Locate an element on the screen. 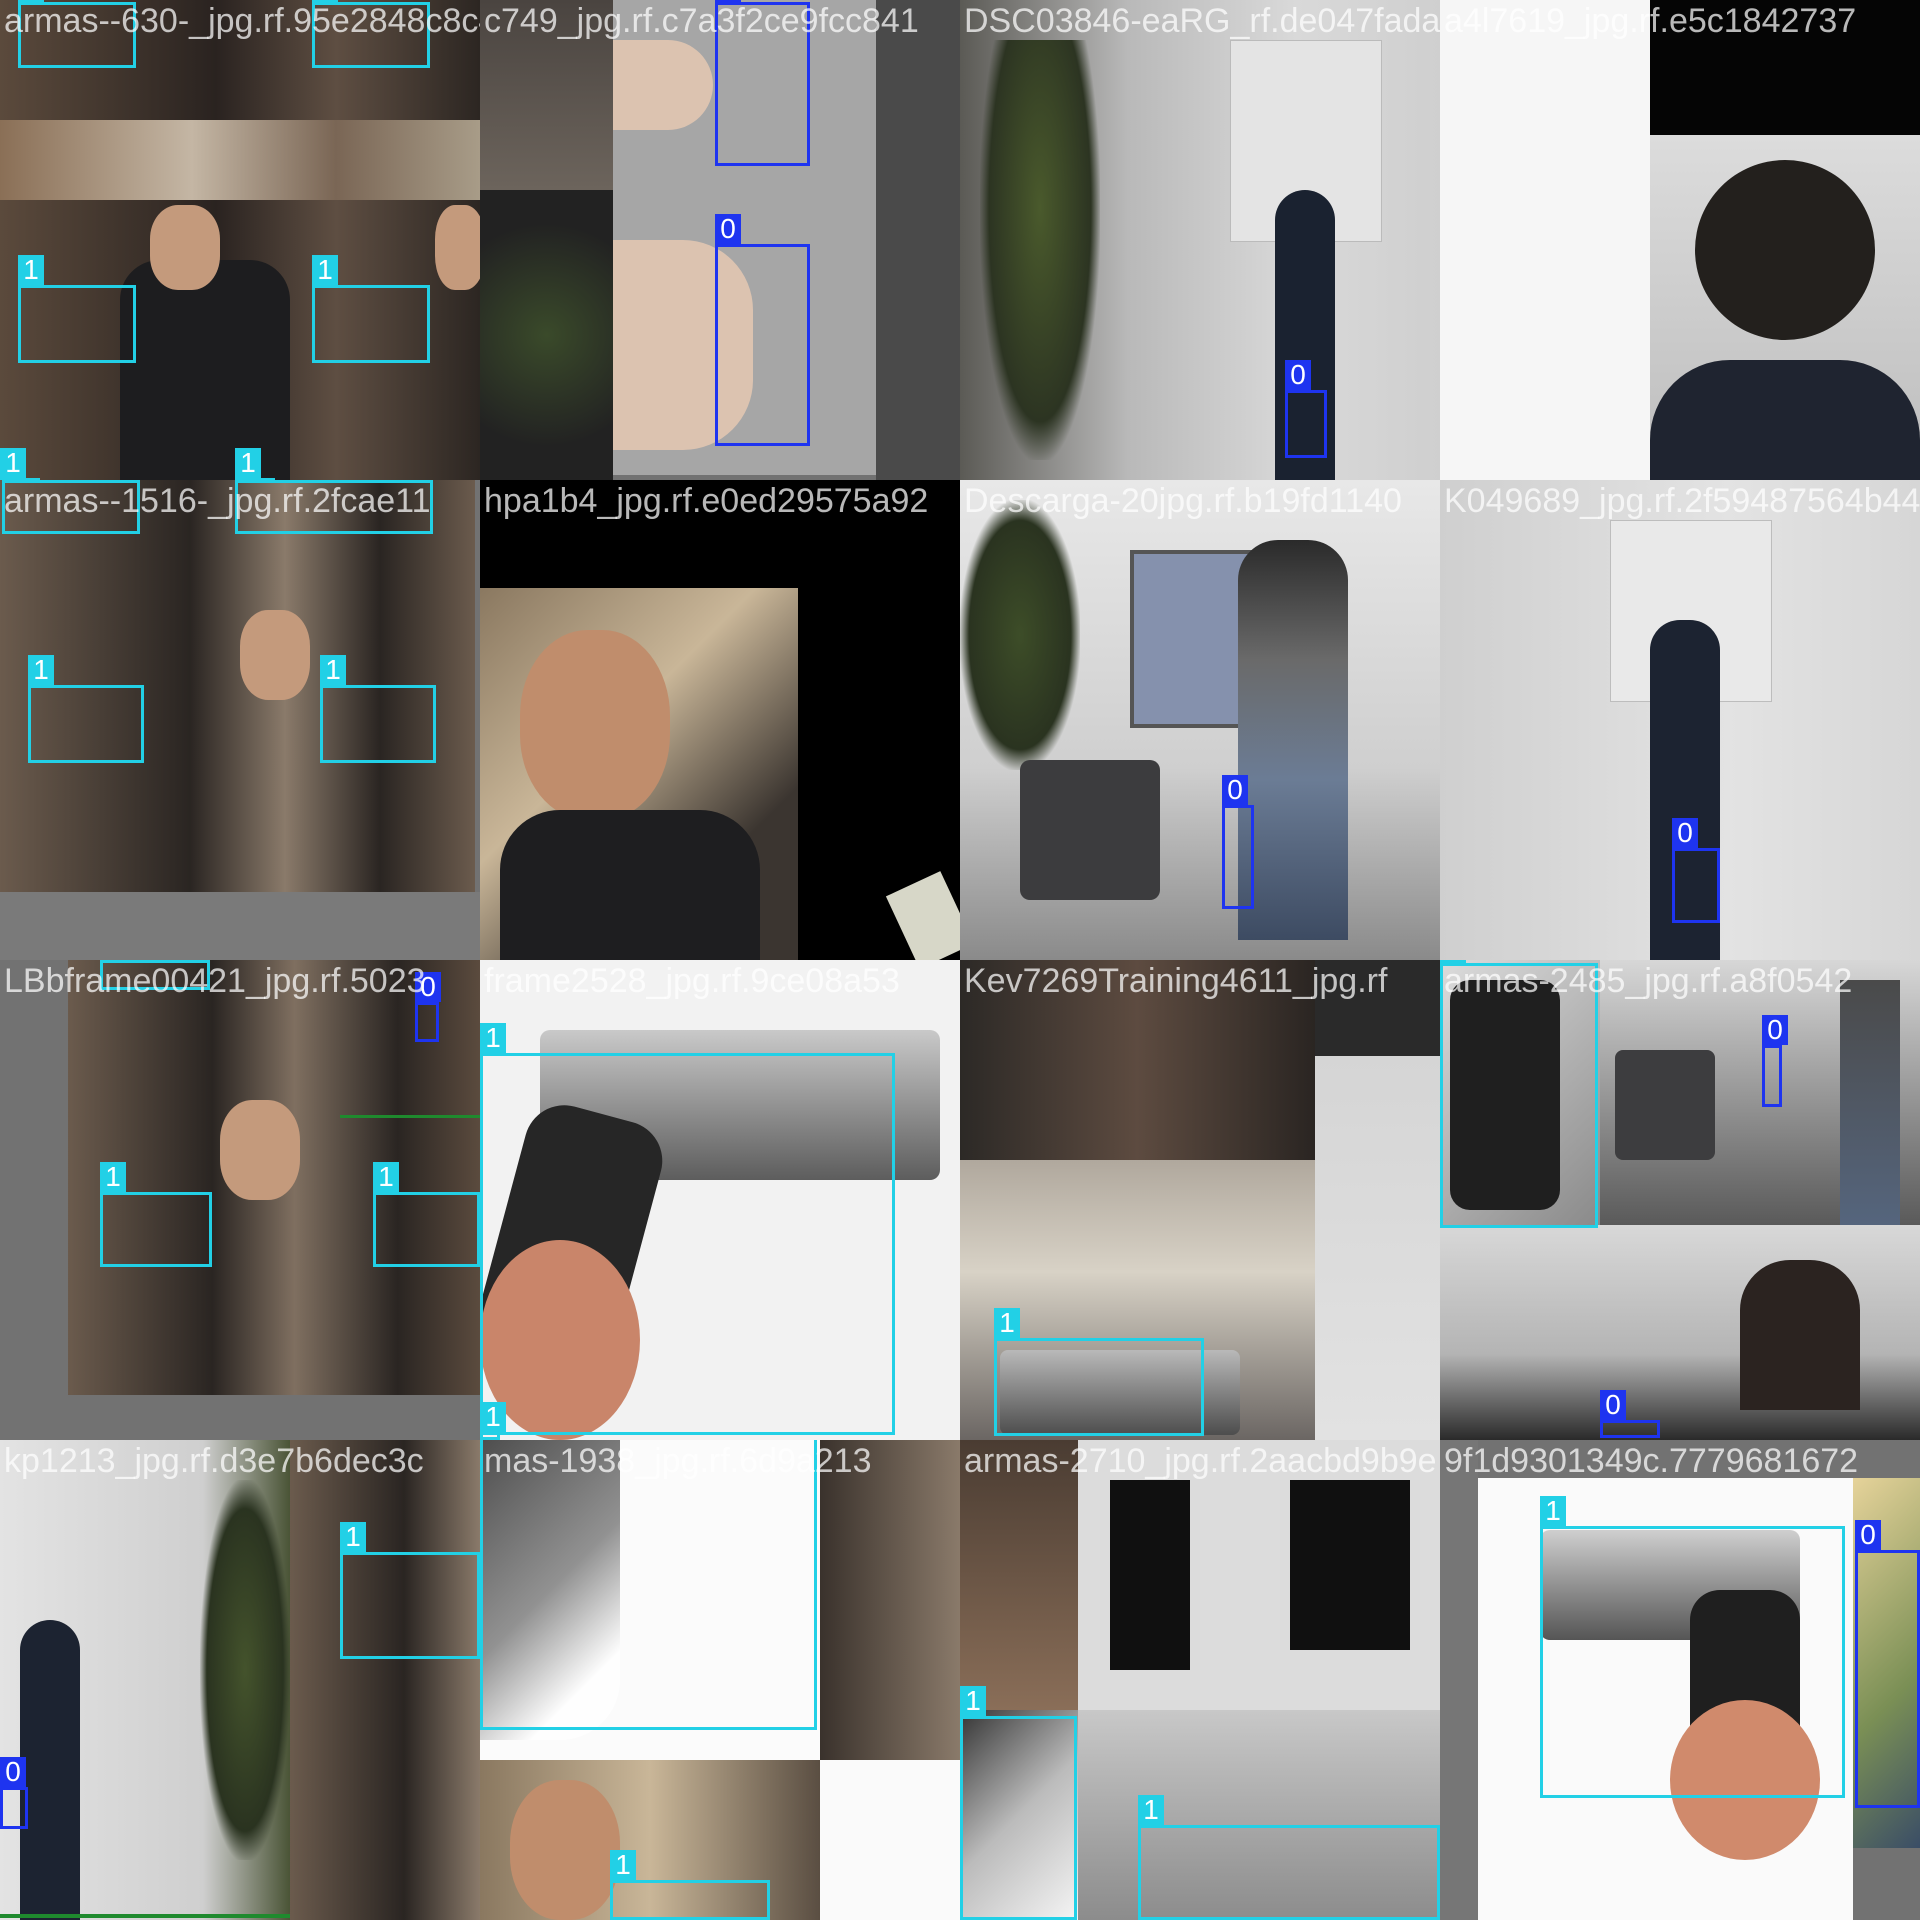  image-filename: armas-2485_jpg.rf.a8f0542 is located at coordinates (1648, 981).